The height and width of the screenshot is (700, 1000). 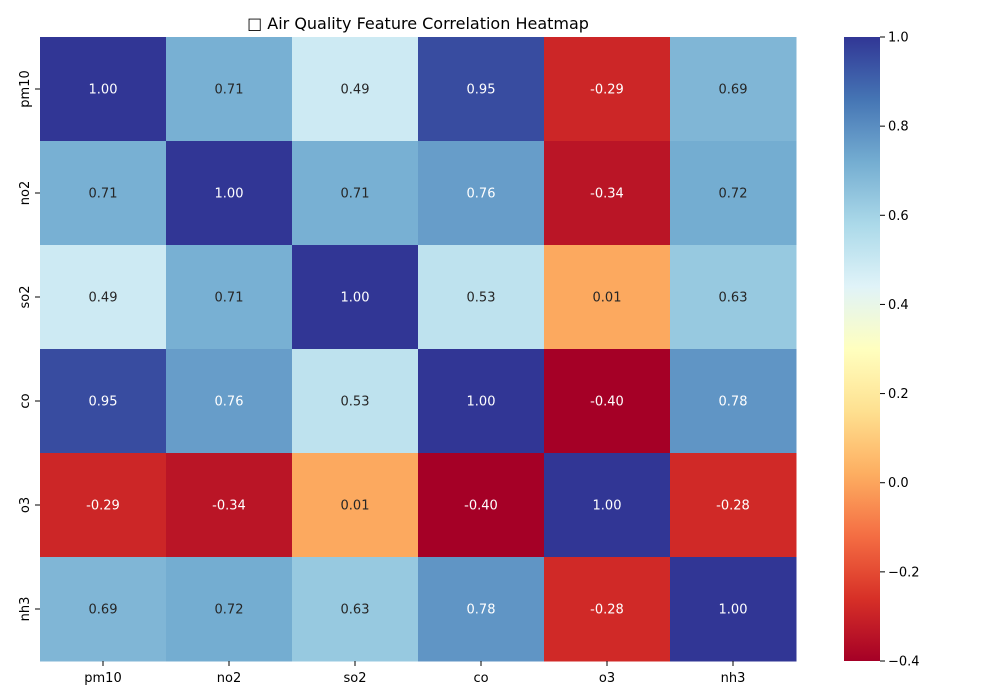 What do you see at coordinates (733, 678) in the screenshot?
I see `x-tick-label: nh3` at bounding box center [733, 678].